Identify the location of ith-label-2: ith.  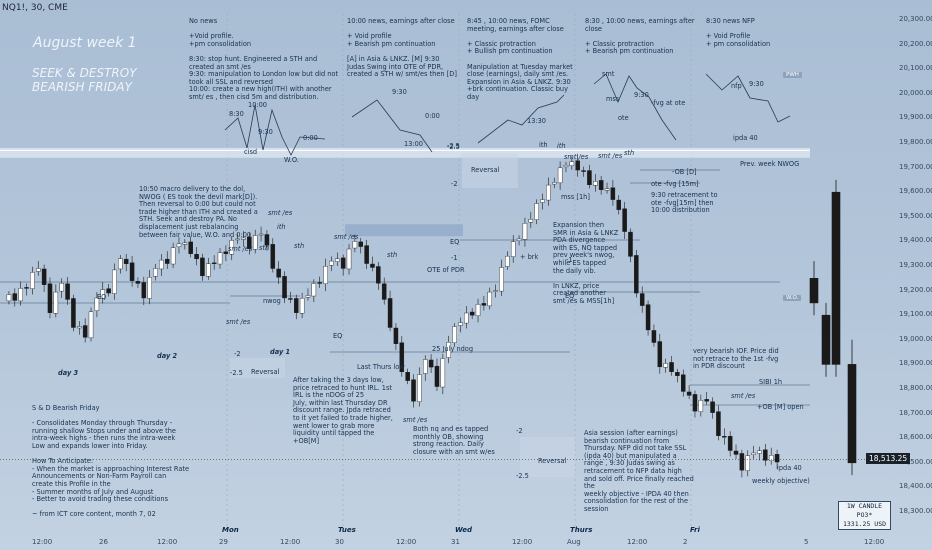
(561, 146).